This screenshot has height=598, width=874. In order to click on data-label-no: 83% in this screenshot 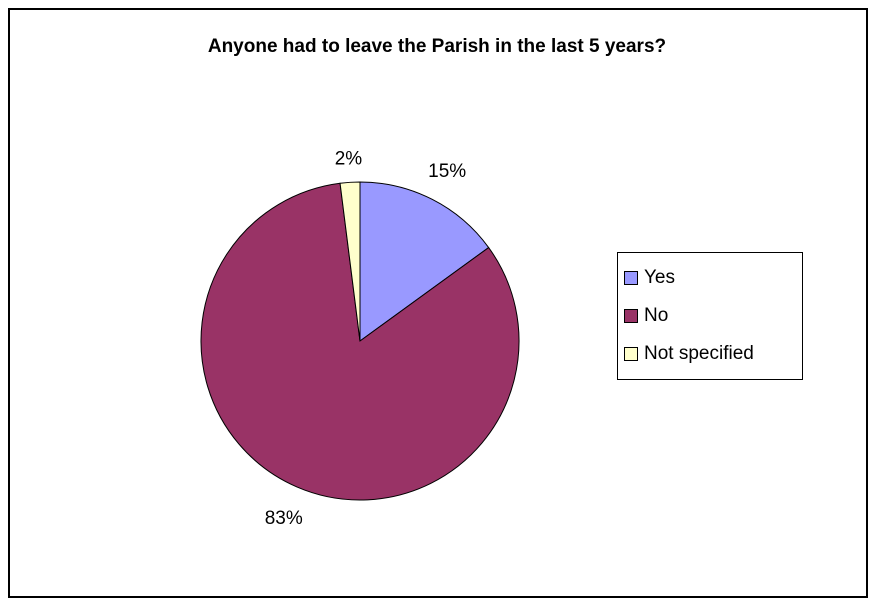, I will do `click(284, 518)`.